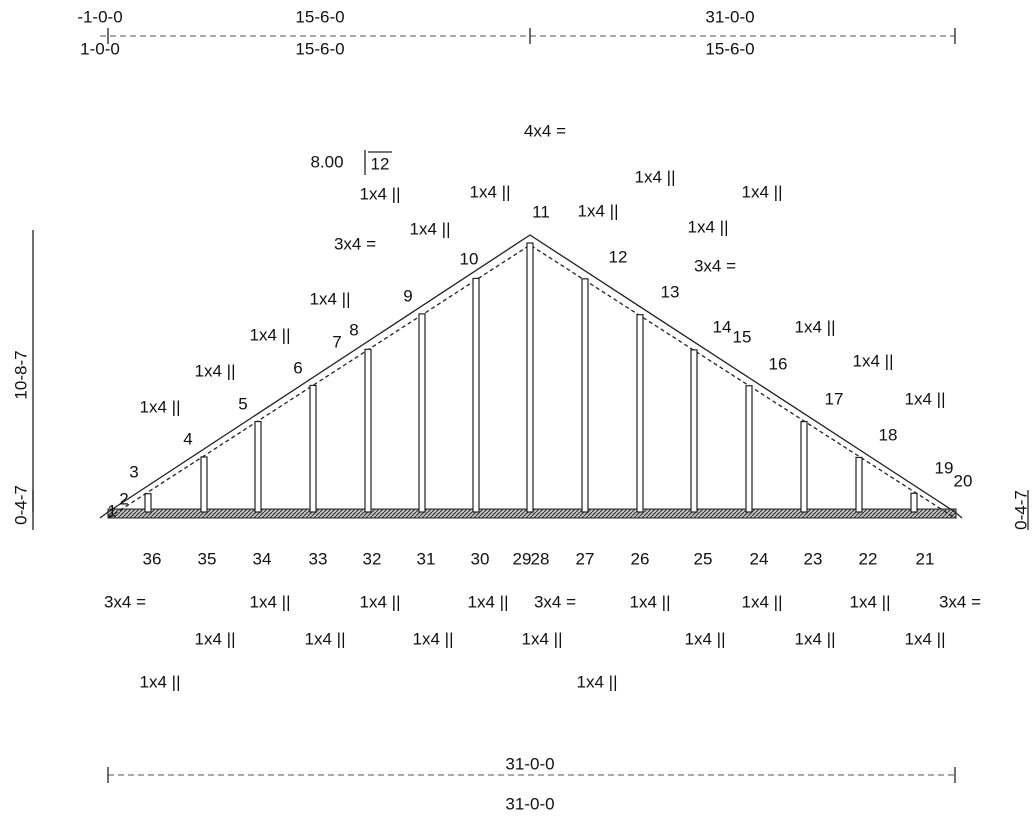 The image size is (1035, 827). What do you see at coordinates (187, 438) in the screenshot?
I see `joint-number: 4` at bounding box center [187, 438].